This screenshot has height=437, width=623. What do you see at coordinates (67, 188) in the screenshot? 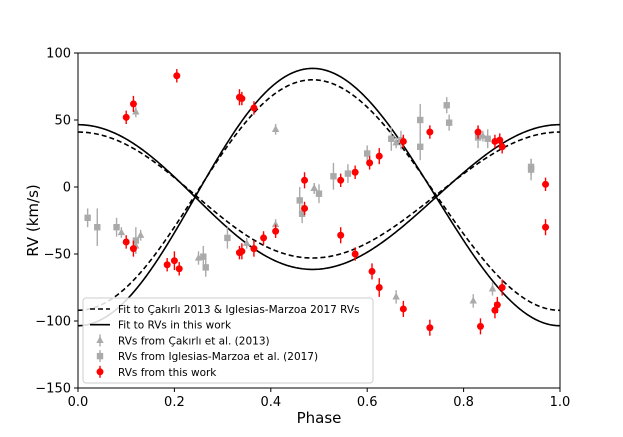
I see `y-tick-label: 0` at bounding box center [67, 188].